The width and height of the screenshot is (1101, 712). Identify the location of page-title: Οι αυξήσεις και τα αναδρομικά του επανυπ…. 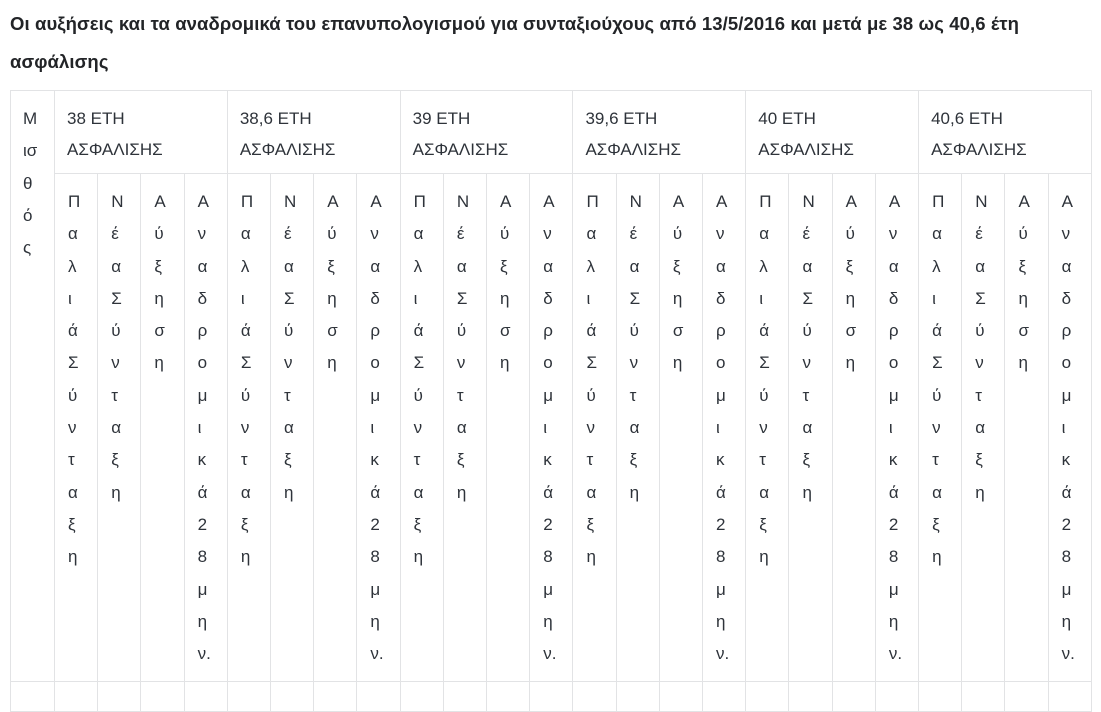
(515, 42).